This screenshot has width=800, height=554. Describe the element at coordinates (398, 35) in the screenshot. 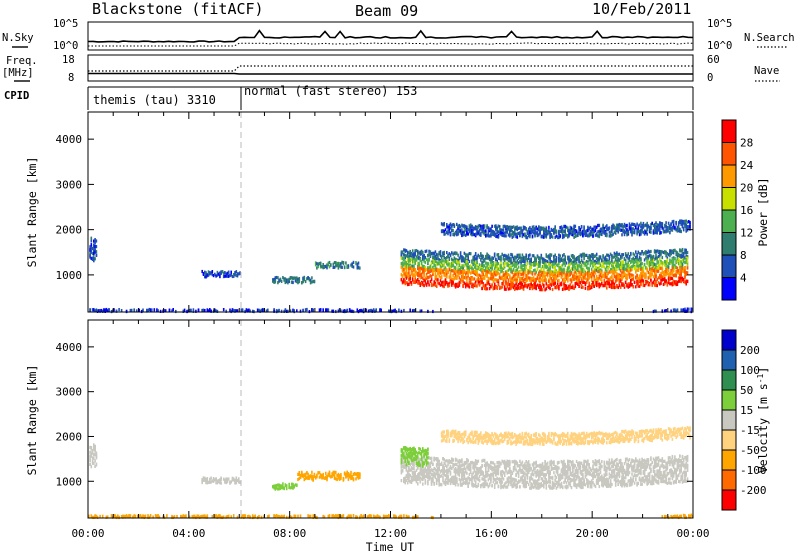

I see `nsky-panel: N.Sky 10^5 10^0 10^5 10^0 N.Search` at that location.